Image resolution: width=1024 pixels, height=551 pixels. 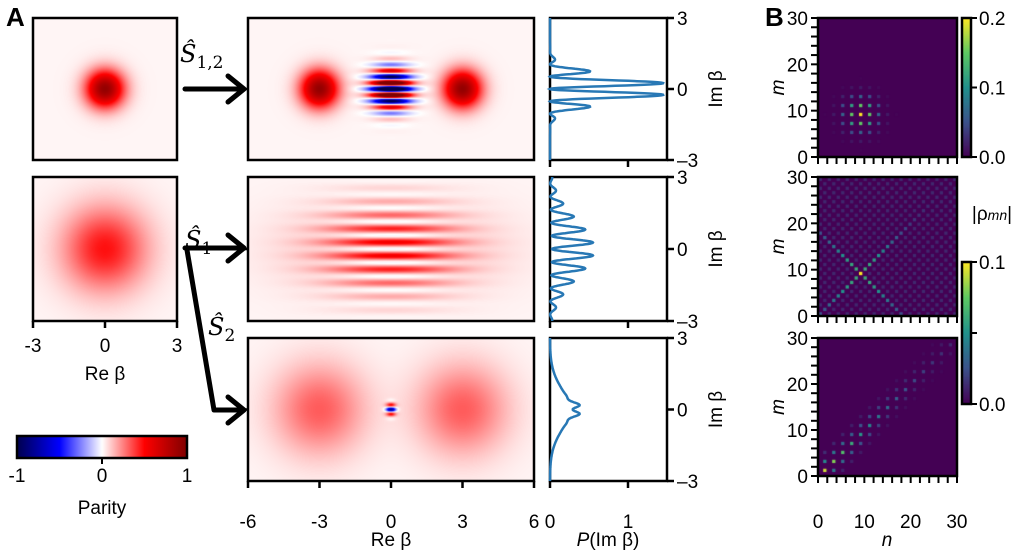 What do you see at coordinates (187, 476) in the screenshot?
I see `colorbar-tick-label: 1` at bounding box center [187, 476].